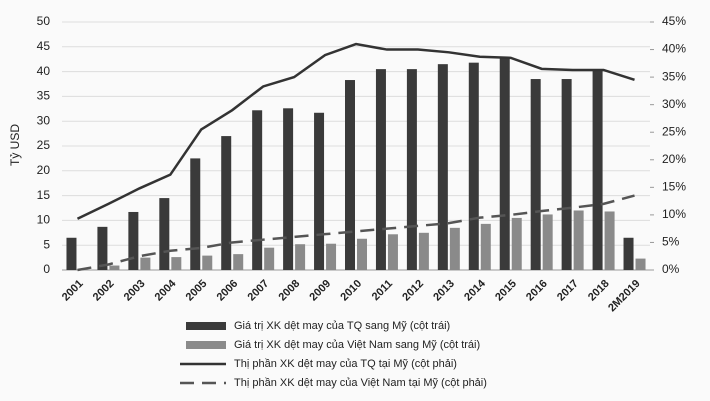 The height and width of the screenshot is (401, 710). I want to click on y-tick-label: 40, so click(44, 71).